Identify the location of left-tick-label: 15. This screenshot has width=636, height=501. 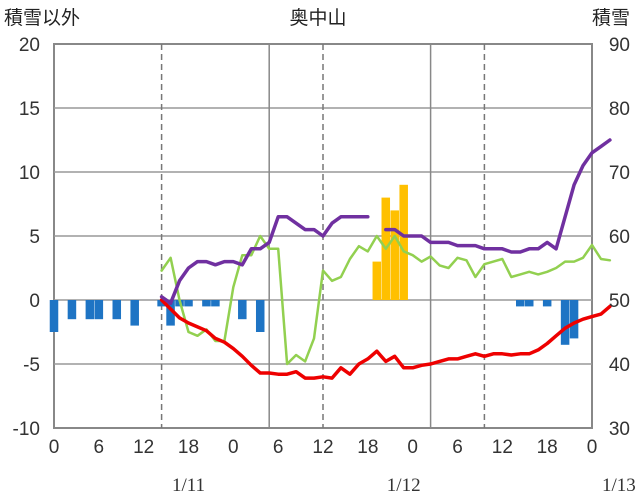
(29, 109).